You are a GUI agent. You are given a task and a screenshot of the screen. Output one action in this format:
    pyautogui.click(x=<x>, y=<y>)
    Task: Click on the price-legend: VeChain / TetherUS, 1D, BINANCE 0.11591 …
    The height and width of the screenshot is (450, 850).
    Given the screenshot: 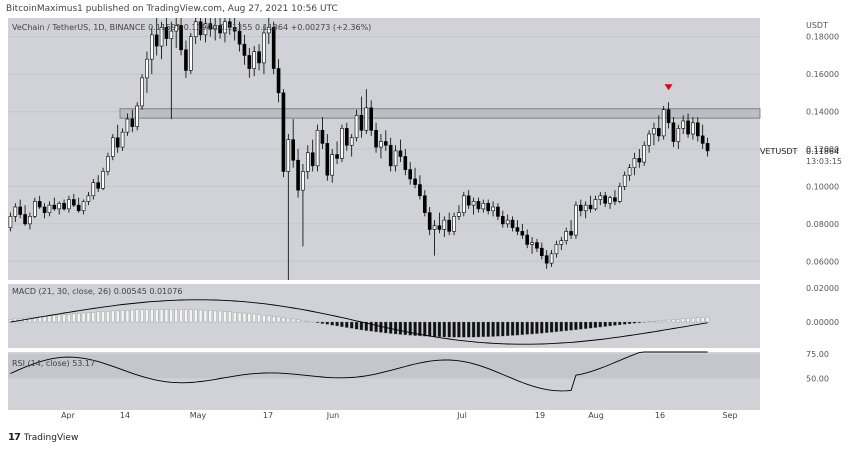 What is the action you would take?
    pyautogui.click(x=191, y=27)
    